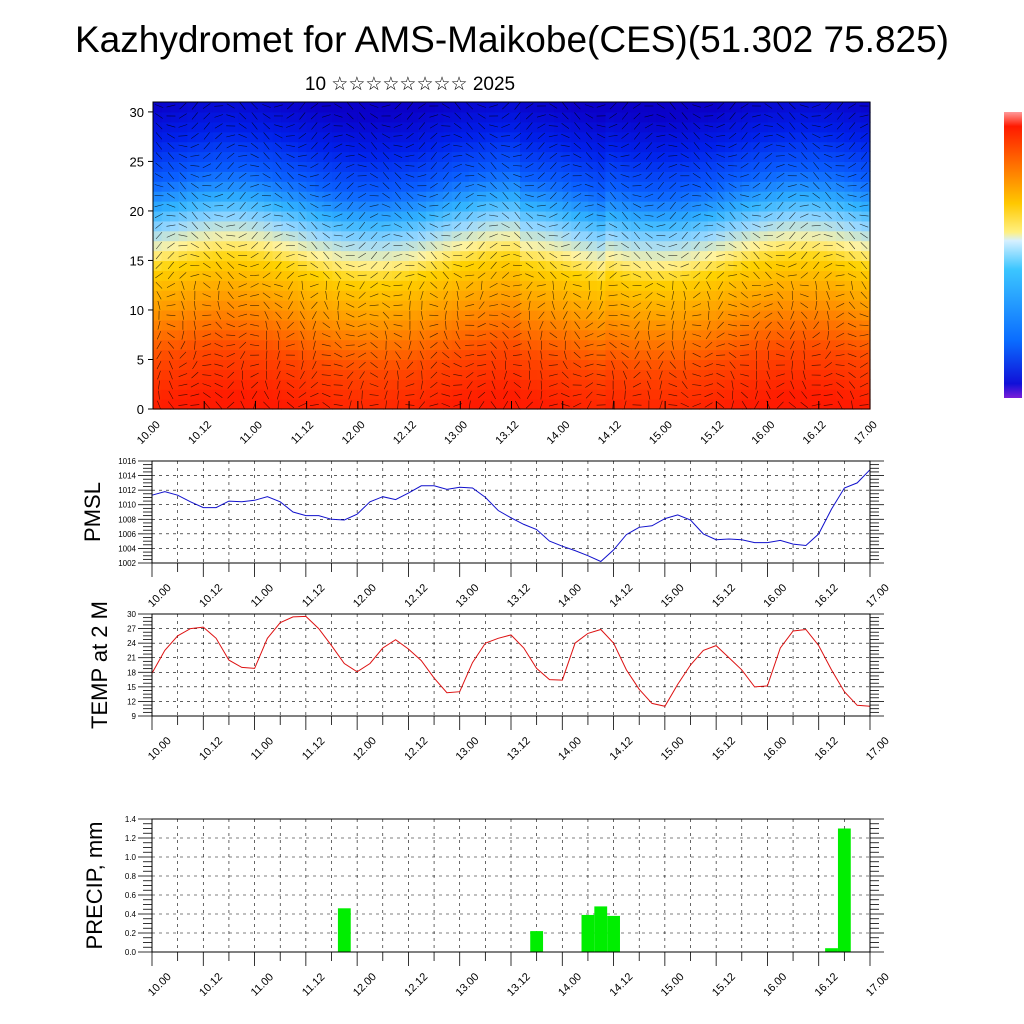  What do you see at coordinates (511, 661) in the screenshot?
I see `temp-line` at bounding box center [511, 661].